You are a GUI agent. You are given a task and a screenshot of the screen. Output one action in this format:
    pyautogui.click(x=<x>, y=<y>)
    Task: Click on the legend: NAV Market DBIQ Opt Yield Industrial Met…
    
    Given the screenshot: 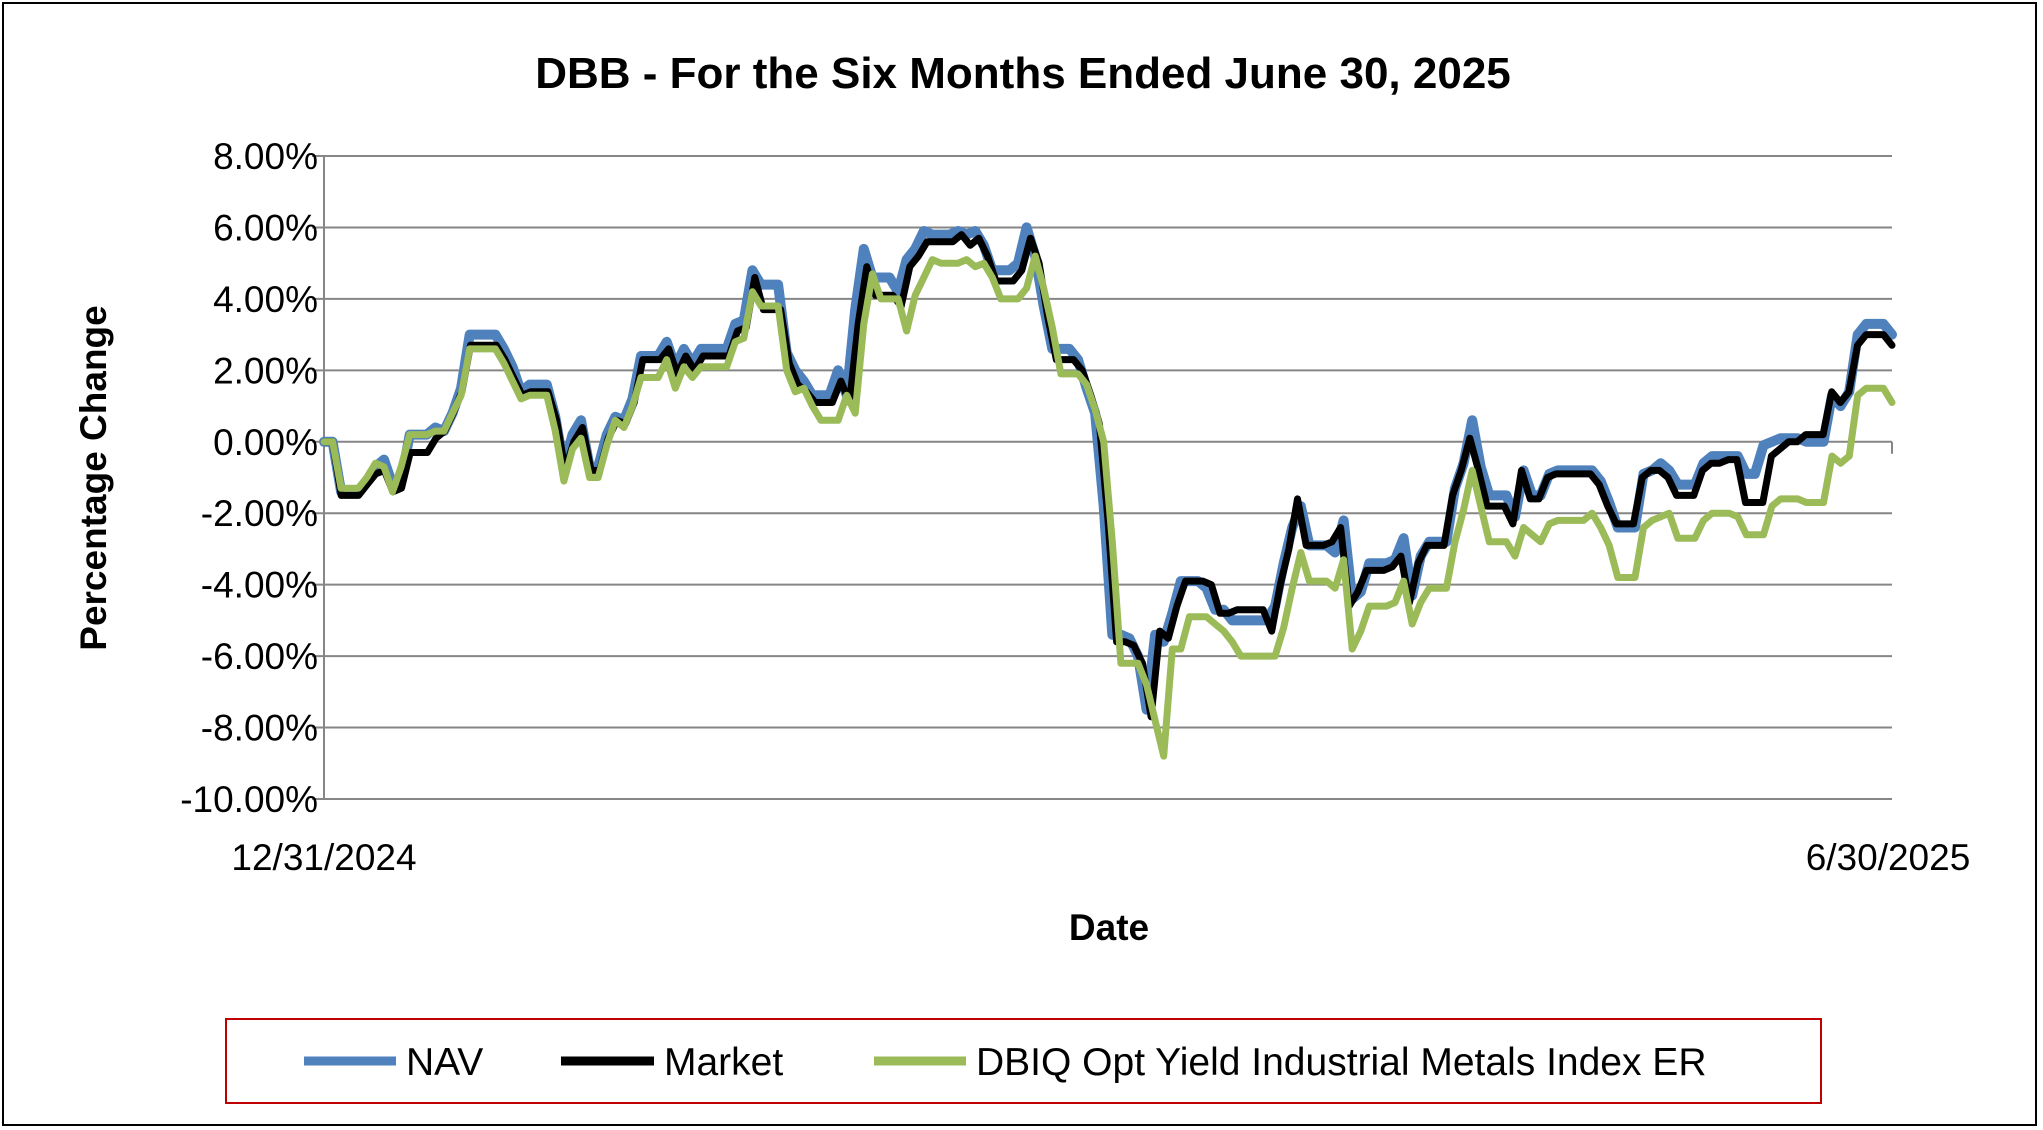 What is the action you would take?
    pyautogui.click(x=1023, y=1061)
    